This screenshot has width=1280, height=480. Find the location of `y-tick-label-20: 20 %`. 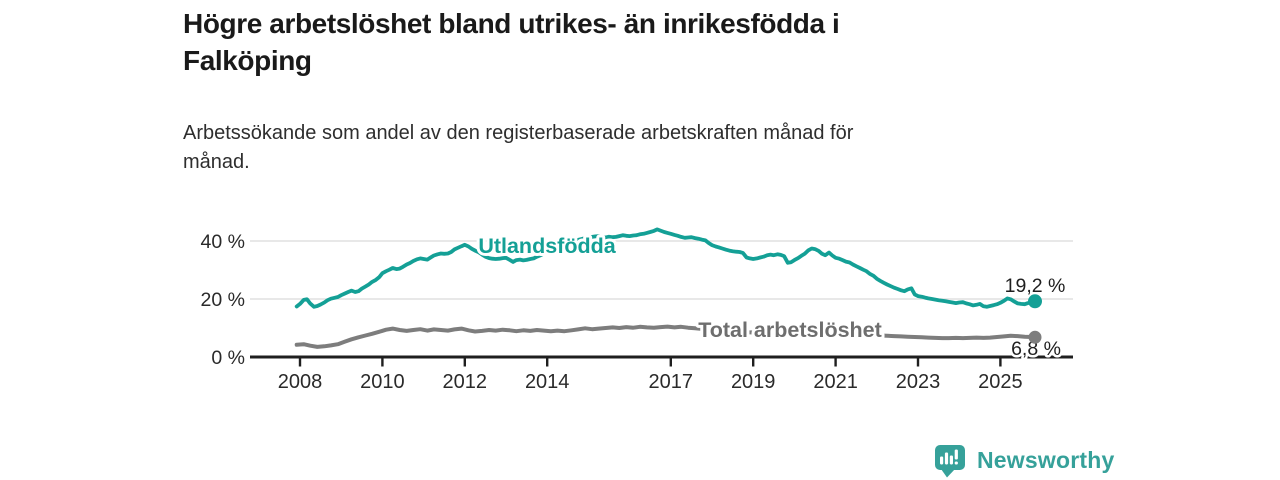

y-tick-label-20: 20 % is located at coordinates (223, 300).